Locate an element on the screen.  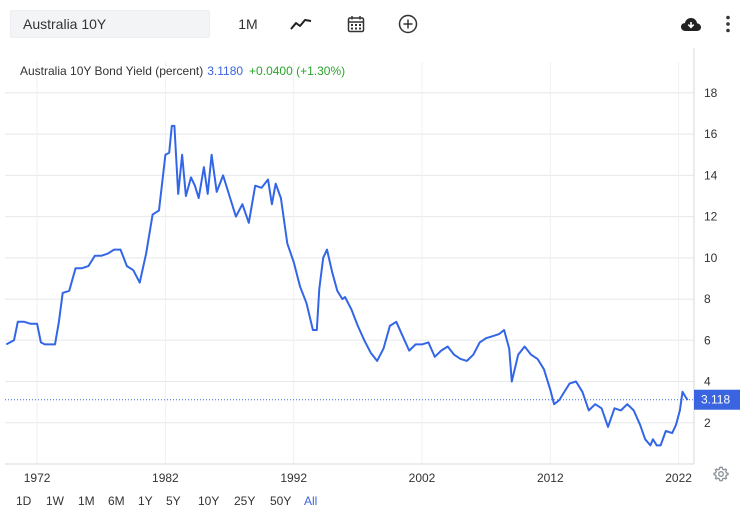
line-chart-icon is located at coordinates (301, 24).